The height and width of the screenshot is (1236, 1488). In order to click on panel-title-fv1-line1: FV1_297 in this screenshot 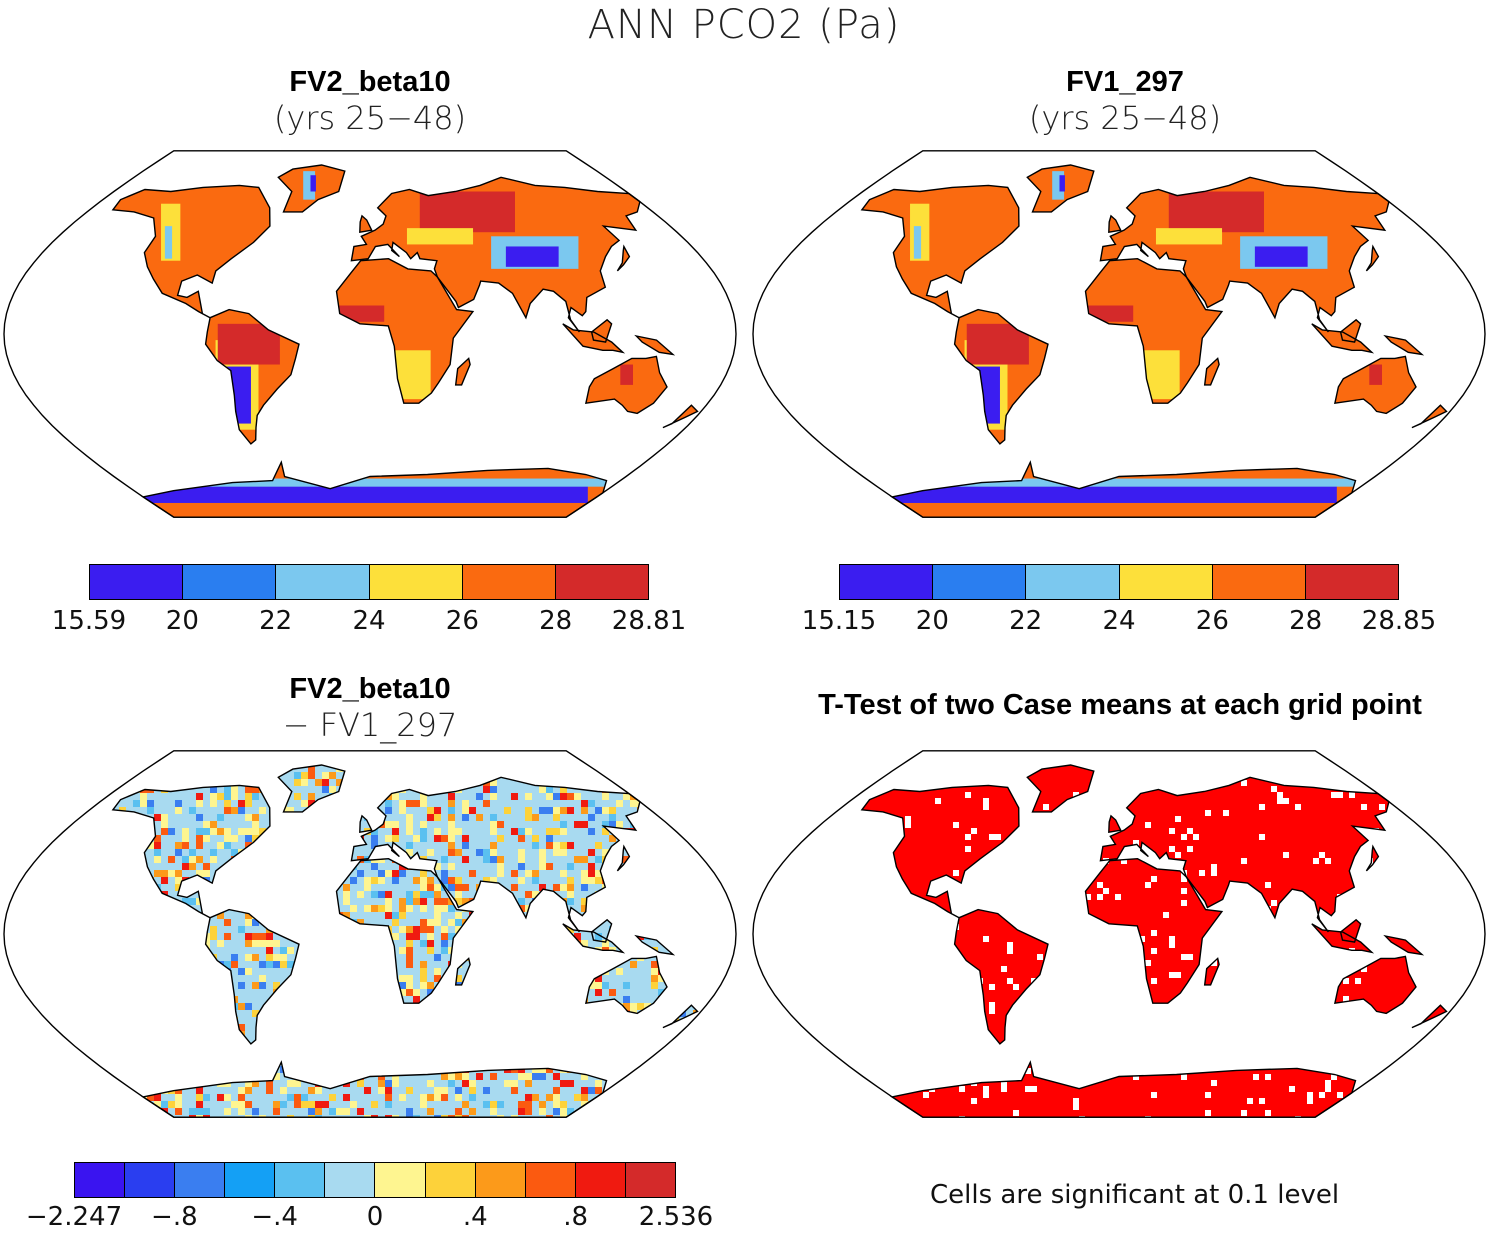, I will do `click(1125, 82)`.